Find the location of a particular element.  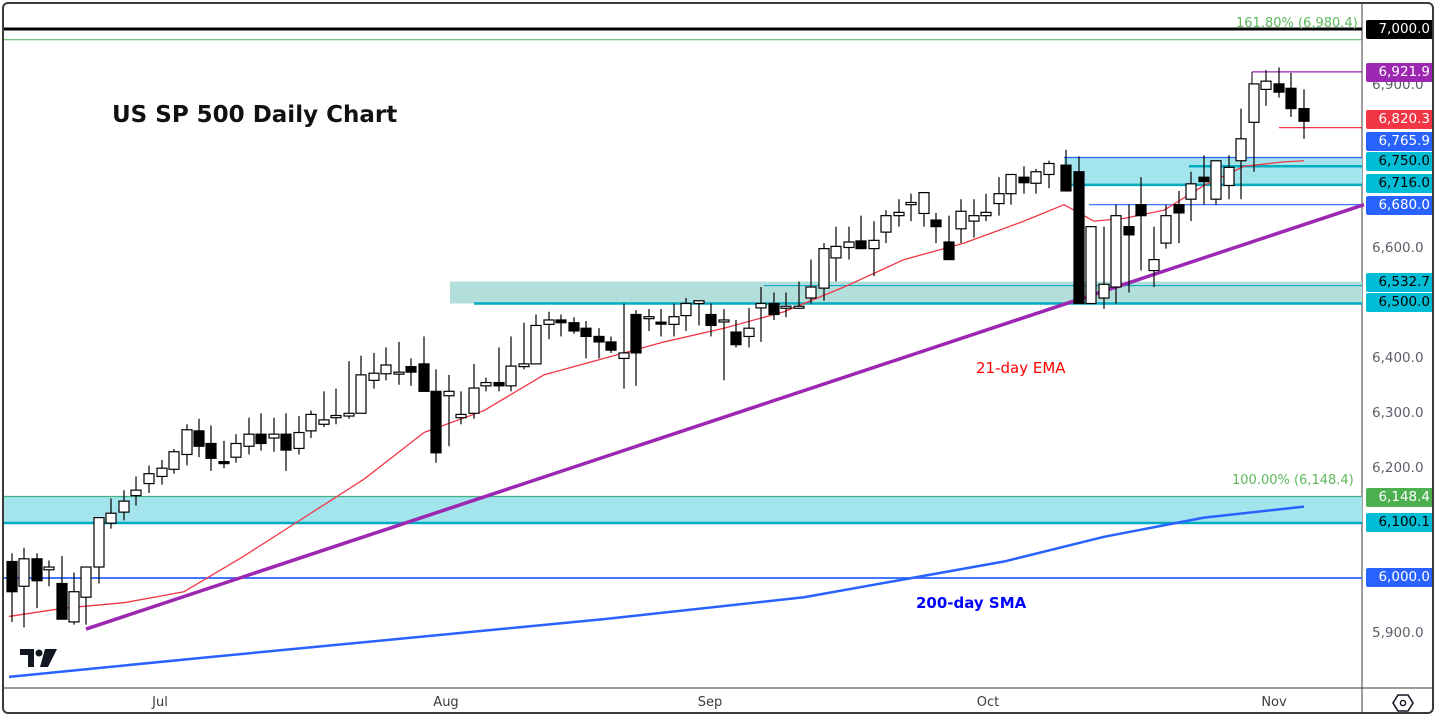

chart-settings-icon is located at coordinates (1403, 703).